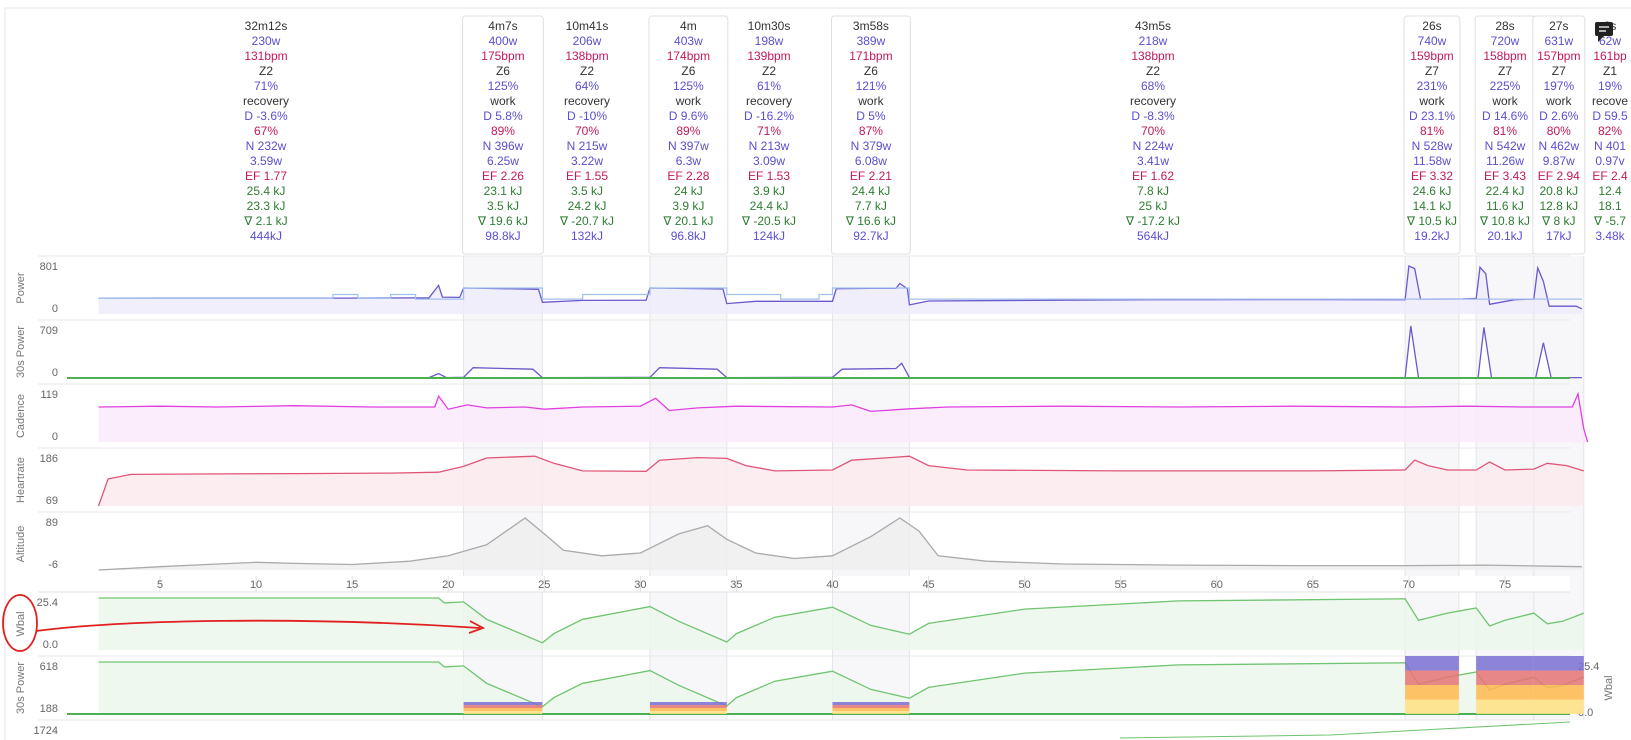 This screenshot has height=740, width=1631. What do you see at coordinates (1558, 191) in the screenshot?
I see `interval-9-line-11: 20.8 kJ` at bounding box center [1558, 191].